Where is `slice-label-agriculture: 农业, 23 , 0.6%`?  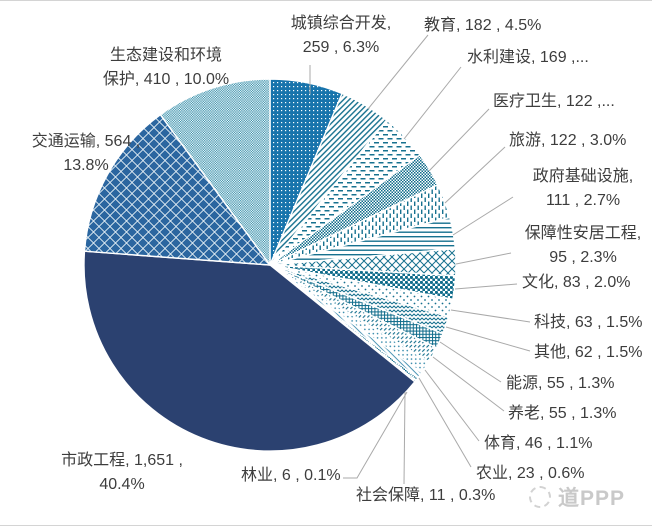 slice-label-agriculture: 农业, 23 , 0.6% is located at coordinates (530, 473).